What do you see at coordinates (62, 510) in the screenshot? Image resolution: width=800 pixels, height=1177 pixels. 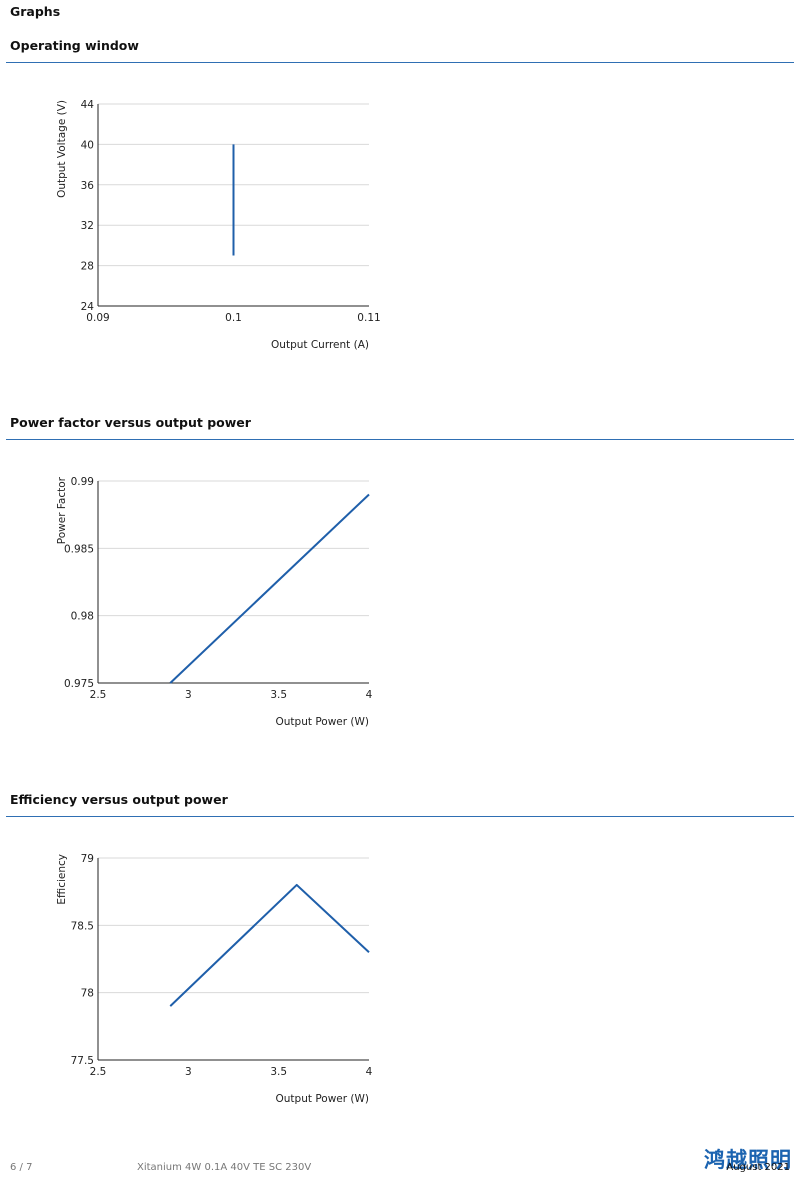 I see `y-axis-label: Power Factor` at bounding box center [62, 510].